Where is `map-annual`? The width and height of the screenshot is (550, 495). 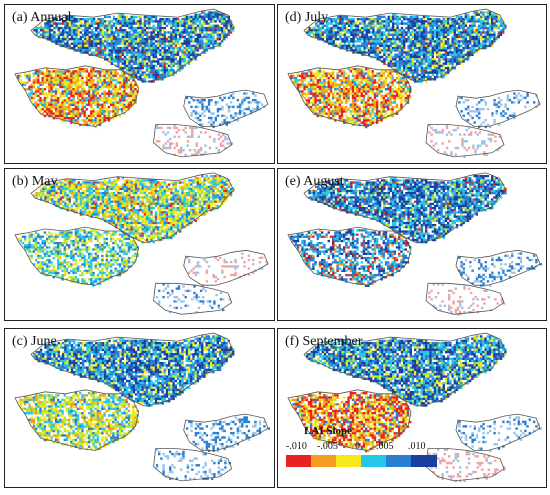 map-annual is located at coordinates (141, 83).